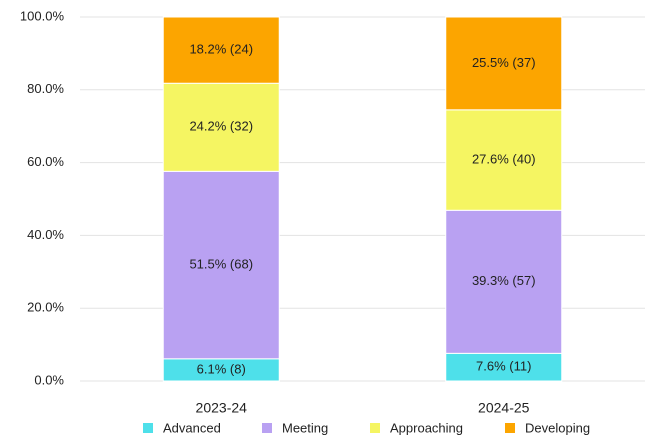 The width and height of the screenshot is (648, 441). Describe the element at coordinates (222, 408) in the screenshot. I see `x-tick-label: 2023-24` at that location.